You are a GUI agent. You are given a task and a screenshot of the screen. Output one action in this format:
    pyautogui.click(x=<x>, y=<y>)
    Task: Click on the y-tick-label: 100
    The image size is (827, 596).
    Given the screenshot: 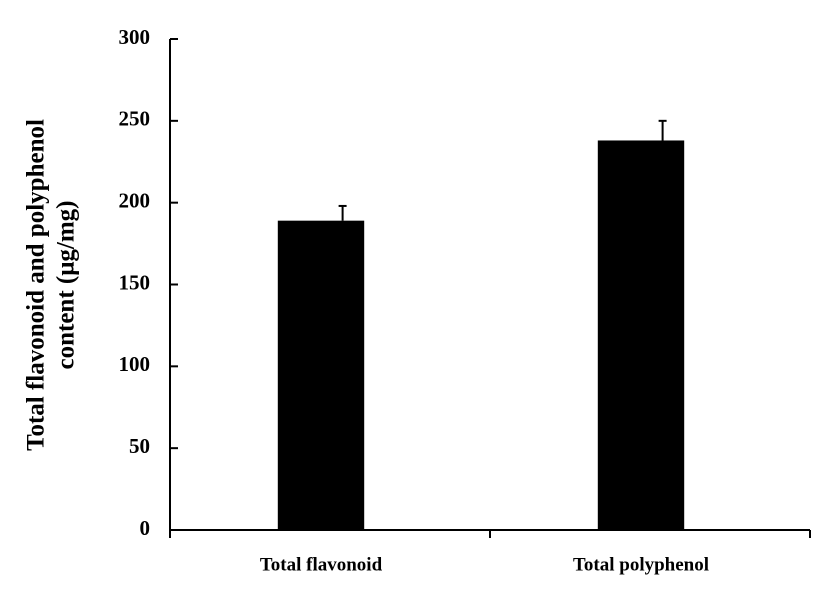 What is the action you would take?
    pyautogui.click(x=135, y=364)
    